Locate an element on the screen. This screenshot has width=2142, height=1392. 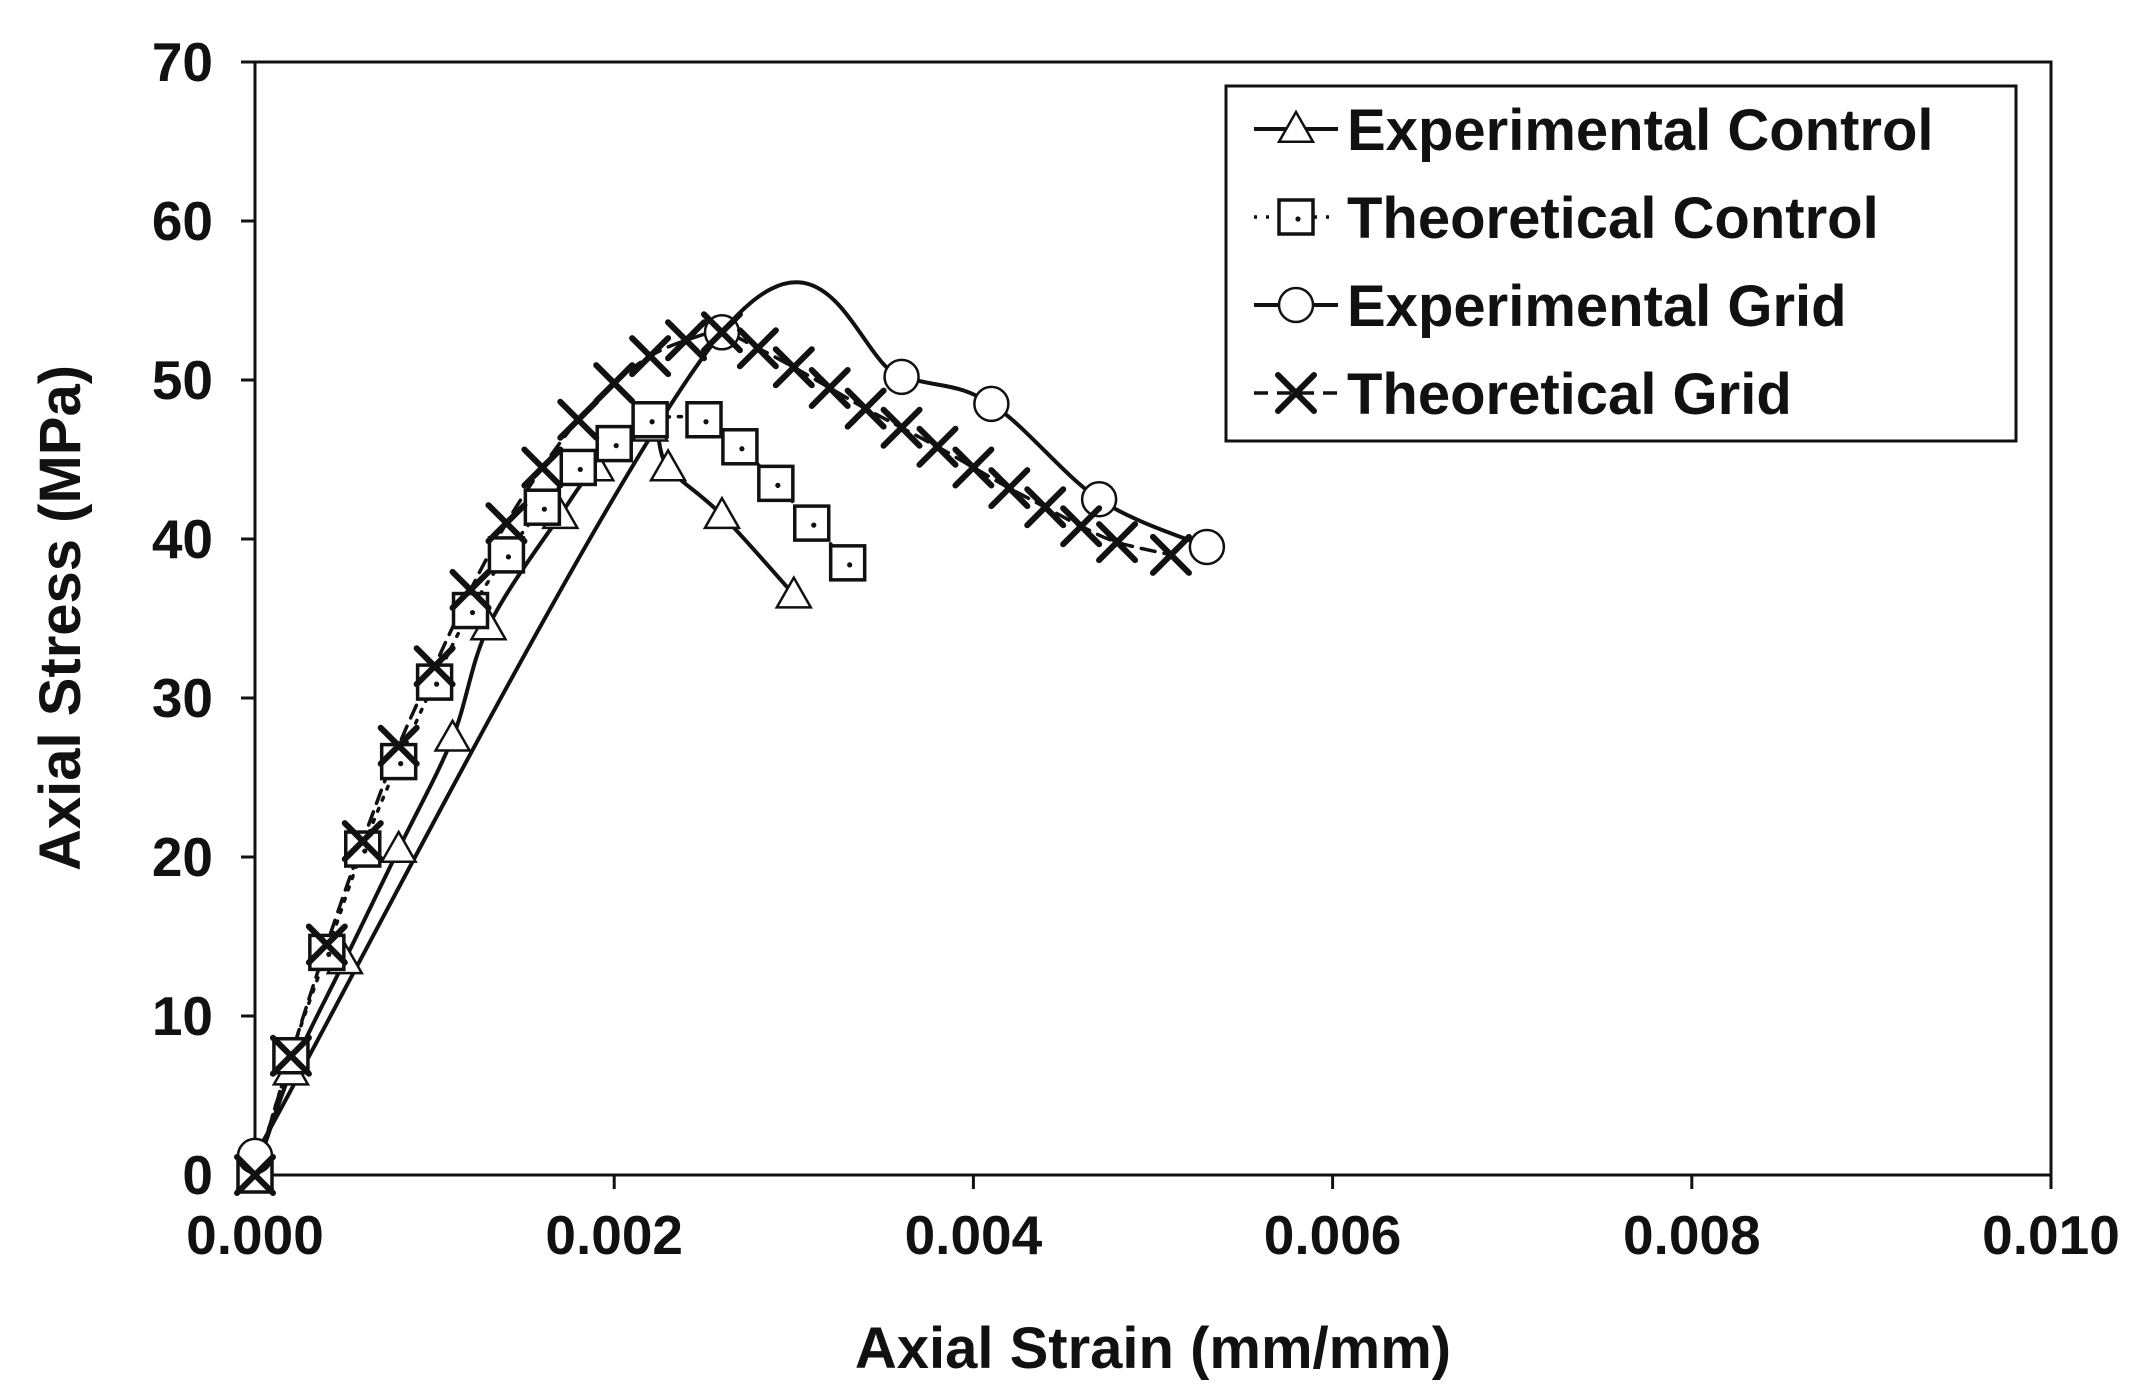
y-tick-label: 40 is located at coordinates (182, 539).